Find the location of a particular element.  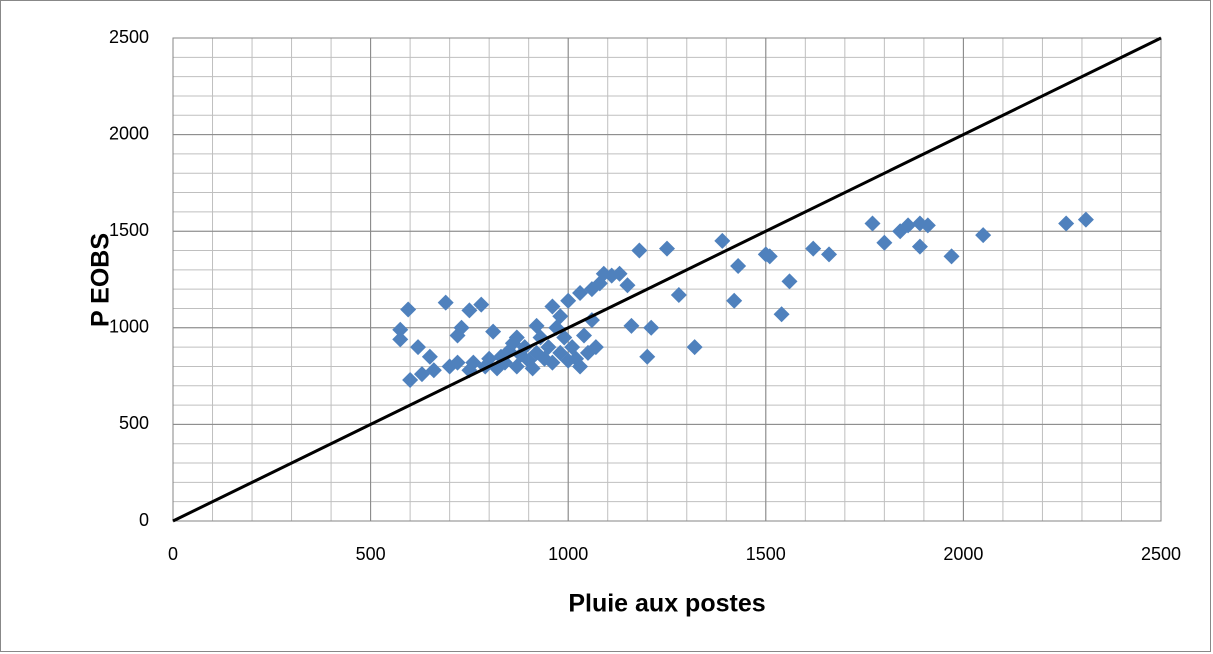

x-tick-label: 500 is located at coordinates (371, 554).